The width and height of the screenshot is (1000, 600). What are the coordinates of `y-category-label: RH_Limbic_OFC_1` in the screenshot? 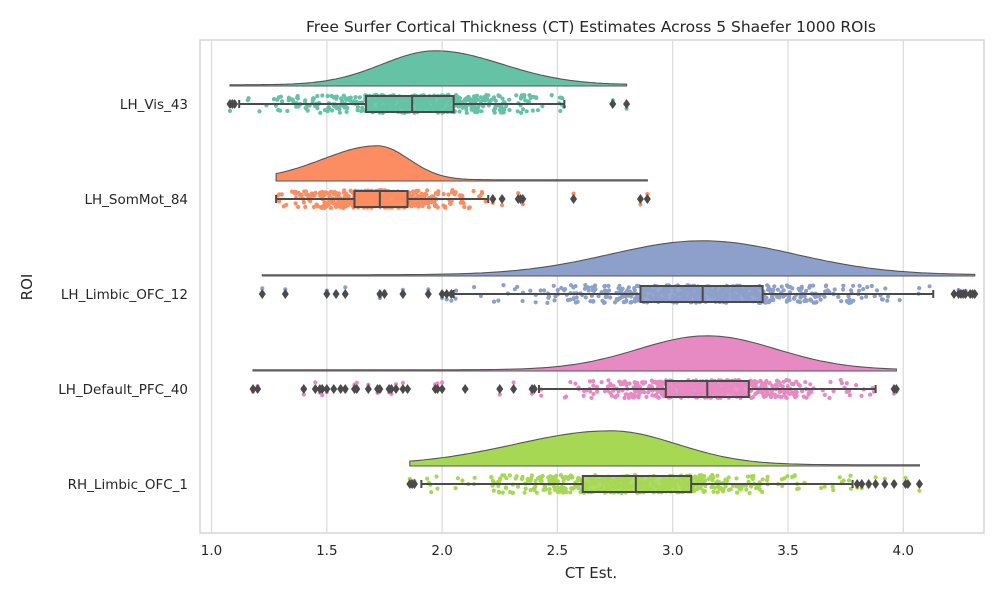 It's located at (128, 485).